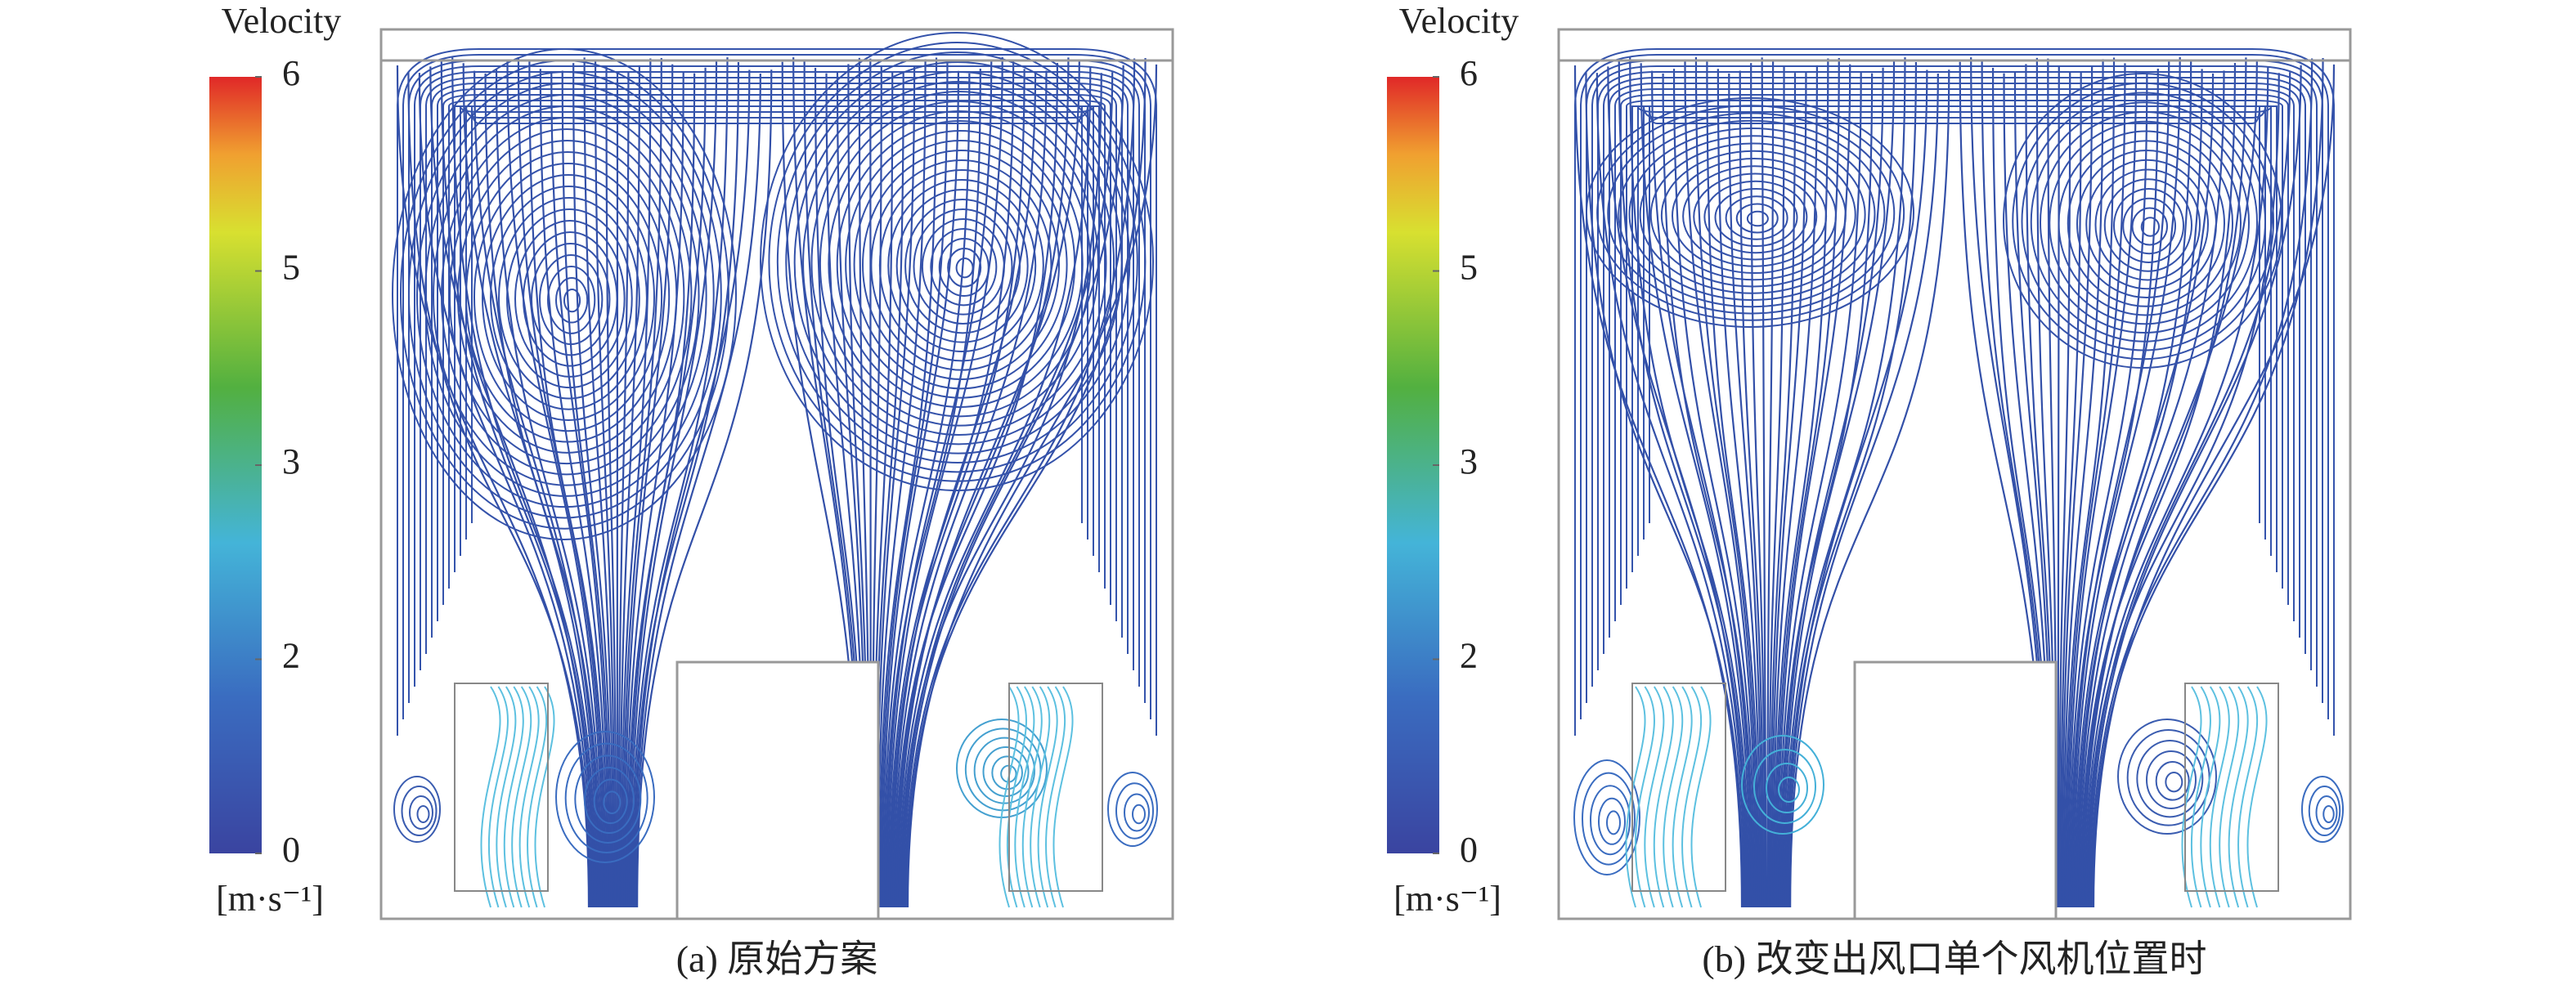 The height and width of the screenshot is (994, 2576). I want to click on colorbar-tick-label: 5, so click(291, 268).